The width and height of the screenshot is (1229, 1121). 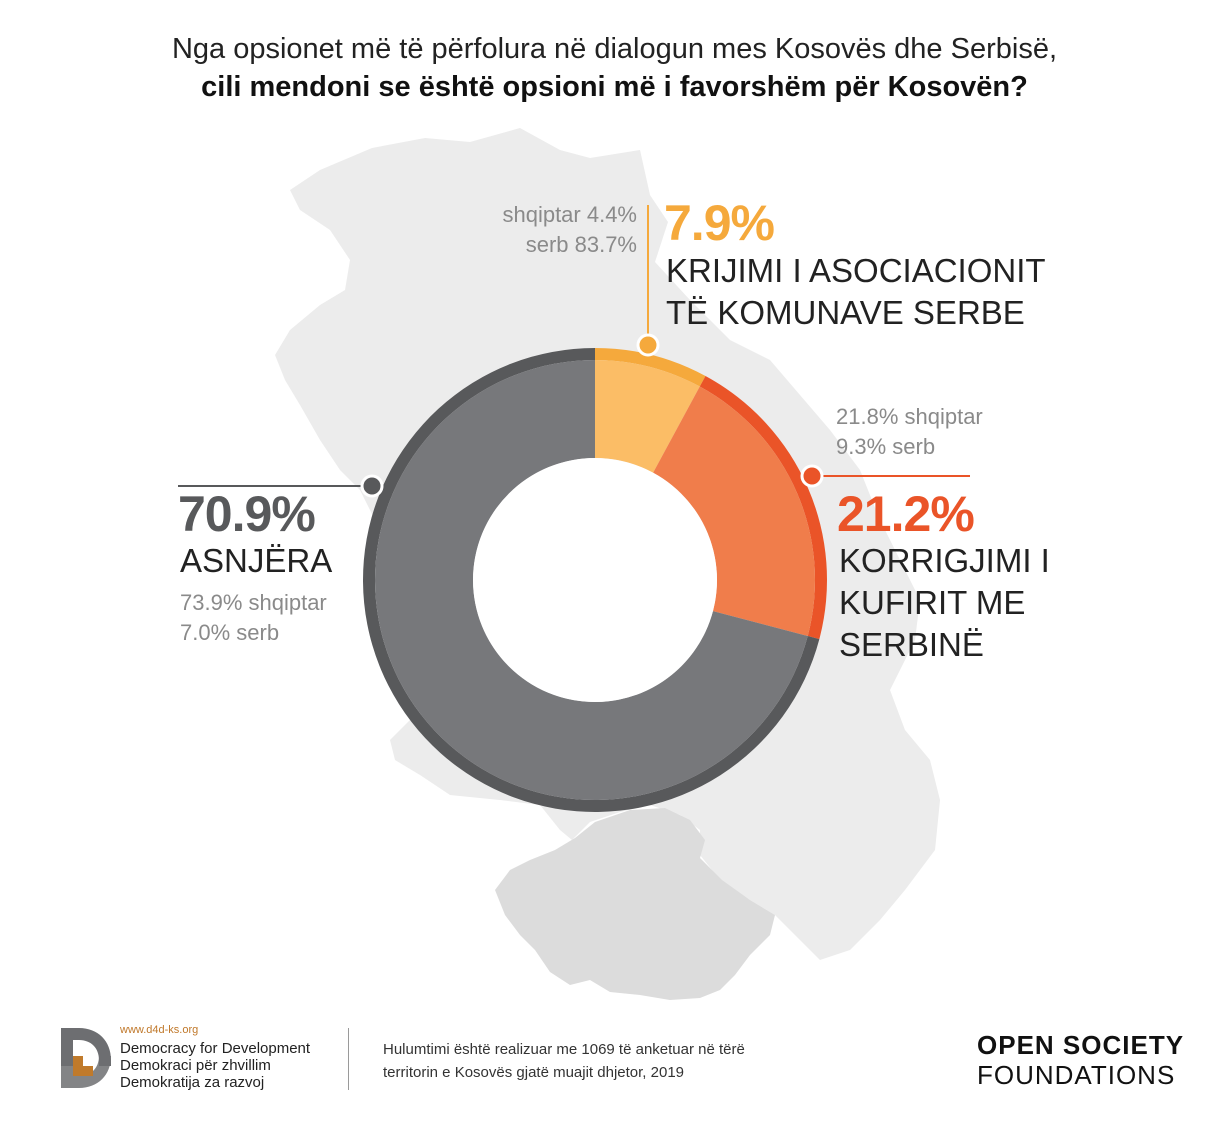 I want to click on d4d-logo-icon, so click(x=86, y=1058).